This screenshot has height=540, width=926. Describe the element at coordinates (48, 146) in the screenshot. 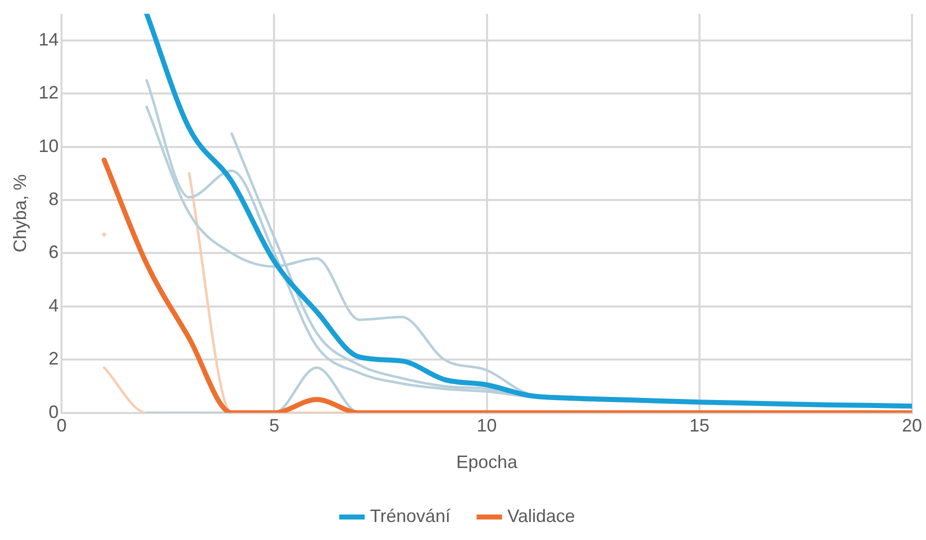

I see `y-tick-label: 10` at that location.